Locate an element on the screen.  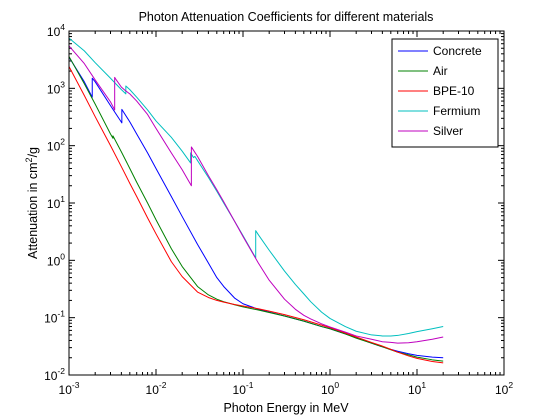
y-tick-label: 10¹ is located at coordinates (56, 202).